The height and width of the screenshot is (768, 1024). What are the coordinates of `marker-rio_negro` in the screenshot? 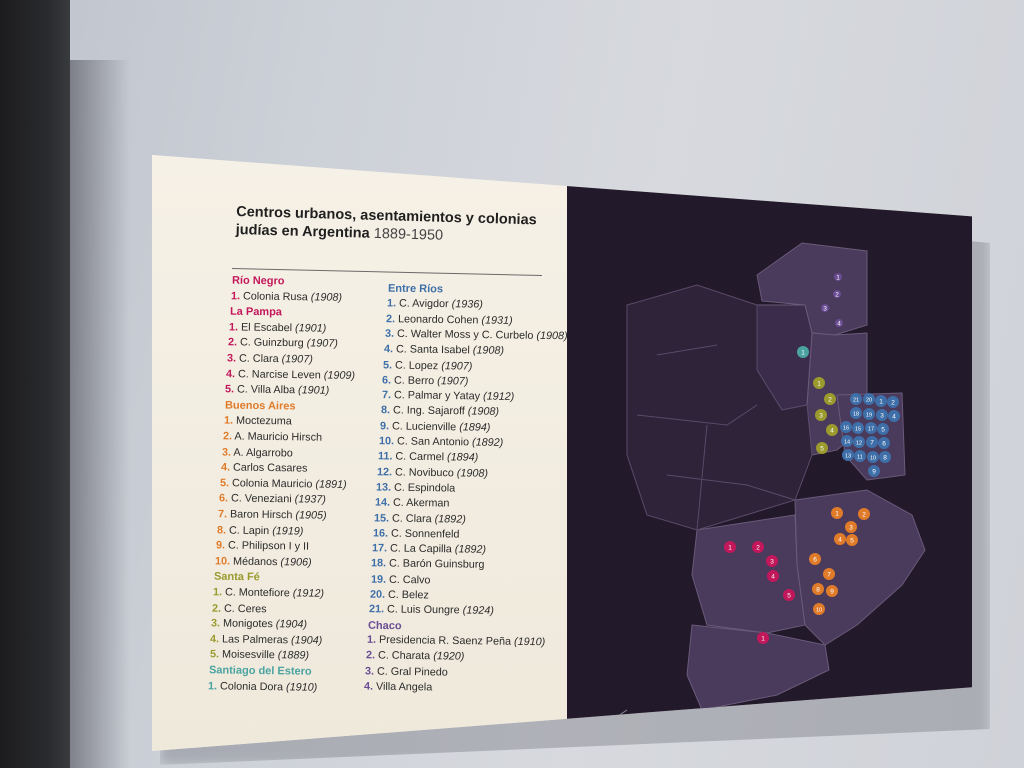 It's located at (763, 638).